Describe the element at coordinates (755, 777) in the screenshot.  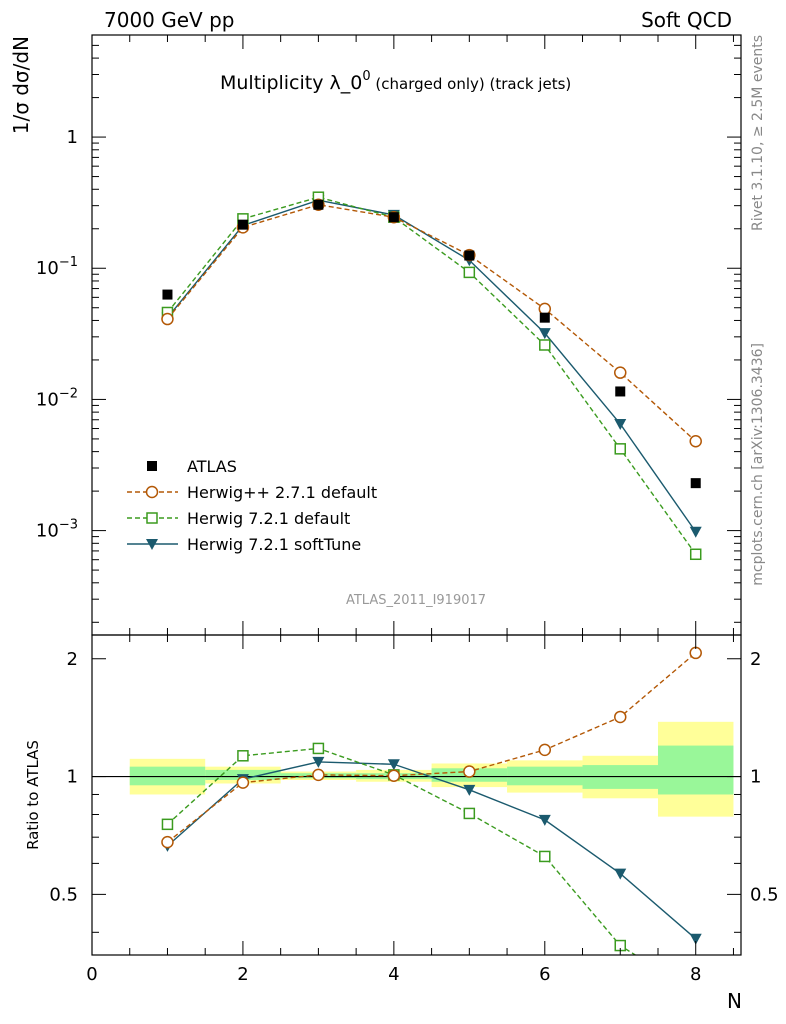
I see `ratio-y-tick-label-right: 1` at that location.